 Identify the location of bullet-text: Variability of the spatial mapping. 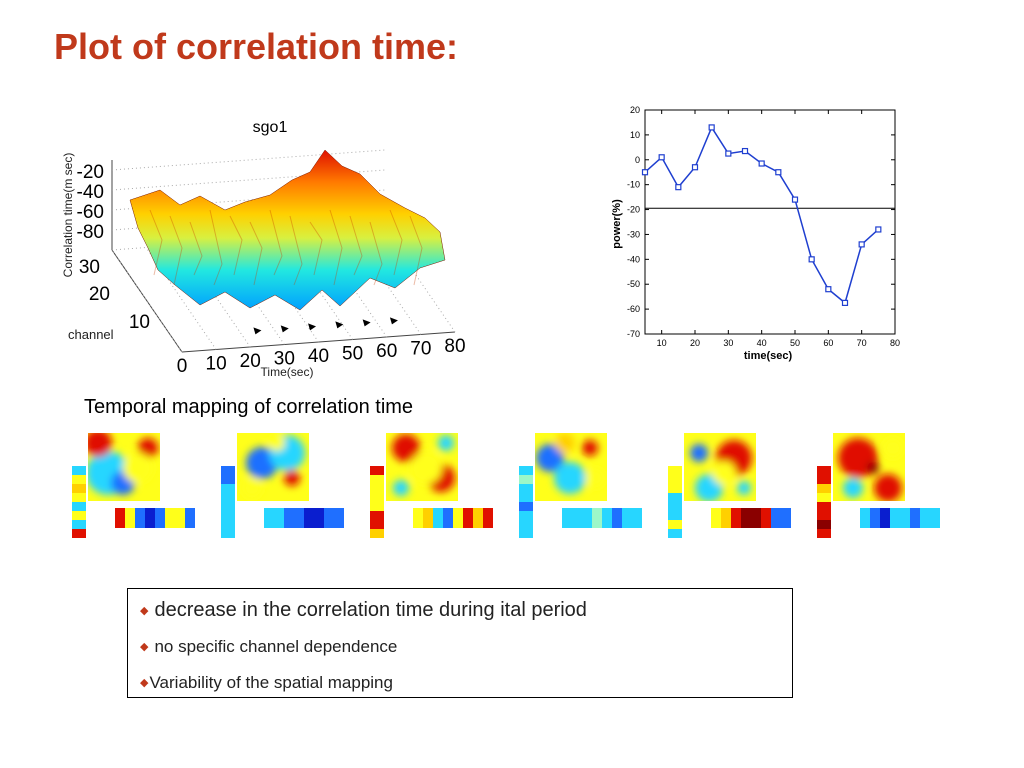
(271, 682).